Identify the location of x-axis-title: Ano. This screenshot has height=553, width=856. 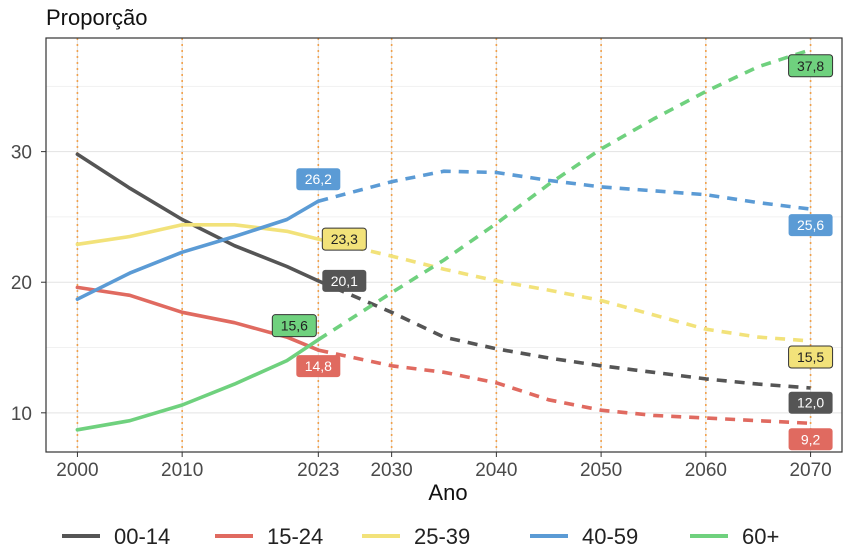
(447, 492).